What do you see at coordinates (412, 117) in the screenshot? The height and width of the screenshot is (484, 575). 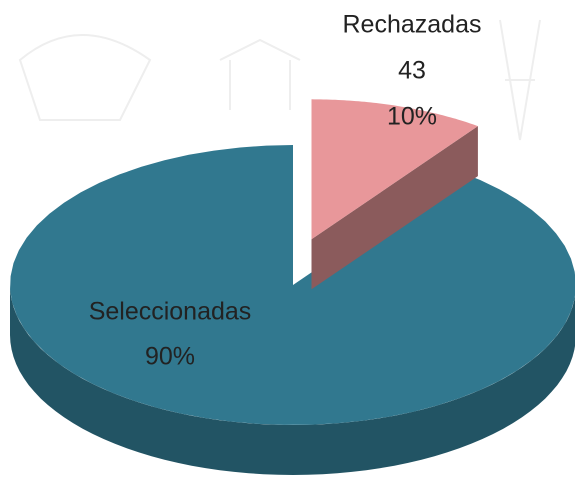 I see `slice-label: 10%` at bounding box center [412, 117].